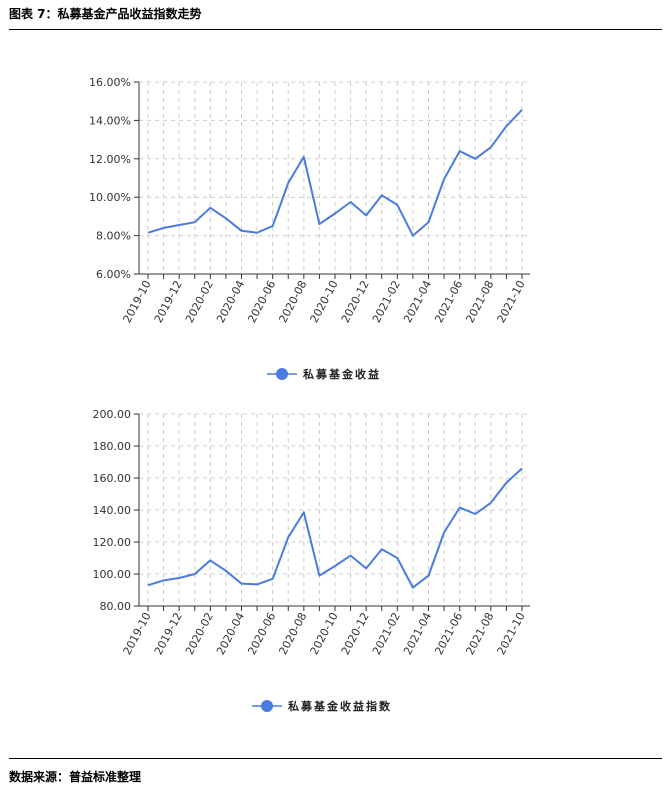  What do you see at coordinates (110, 120) in the screenshot?
I see `y-tick-label: 14.00%` at bounding box center [110, 120].